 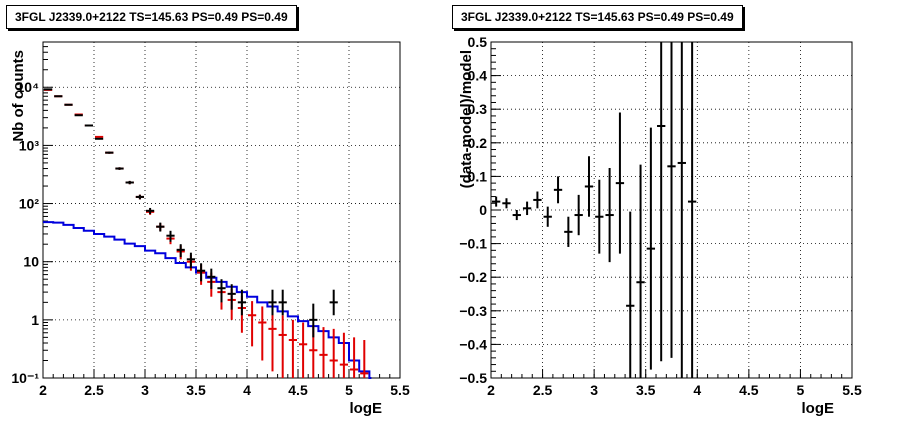 I want to click on y-tick-label: 0.2, so click(x=478, y=143).